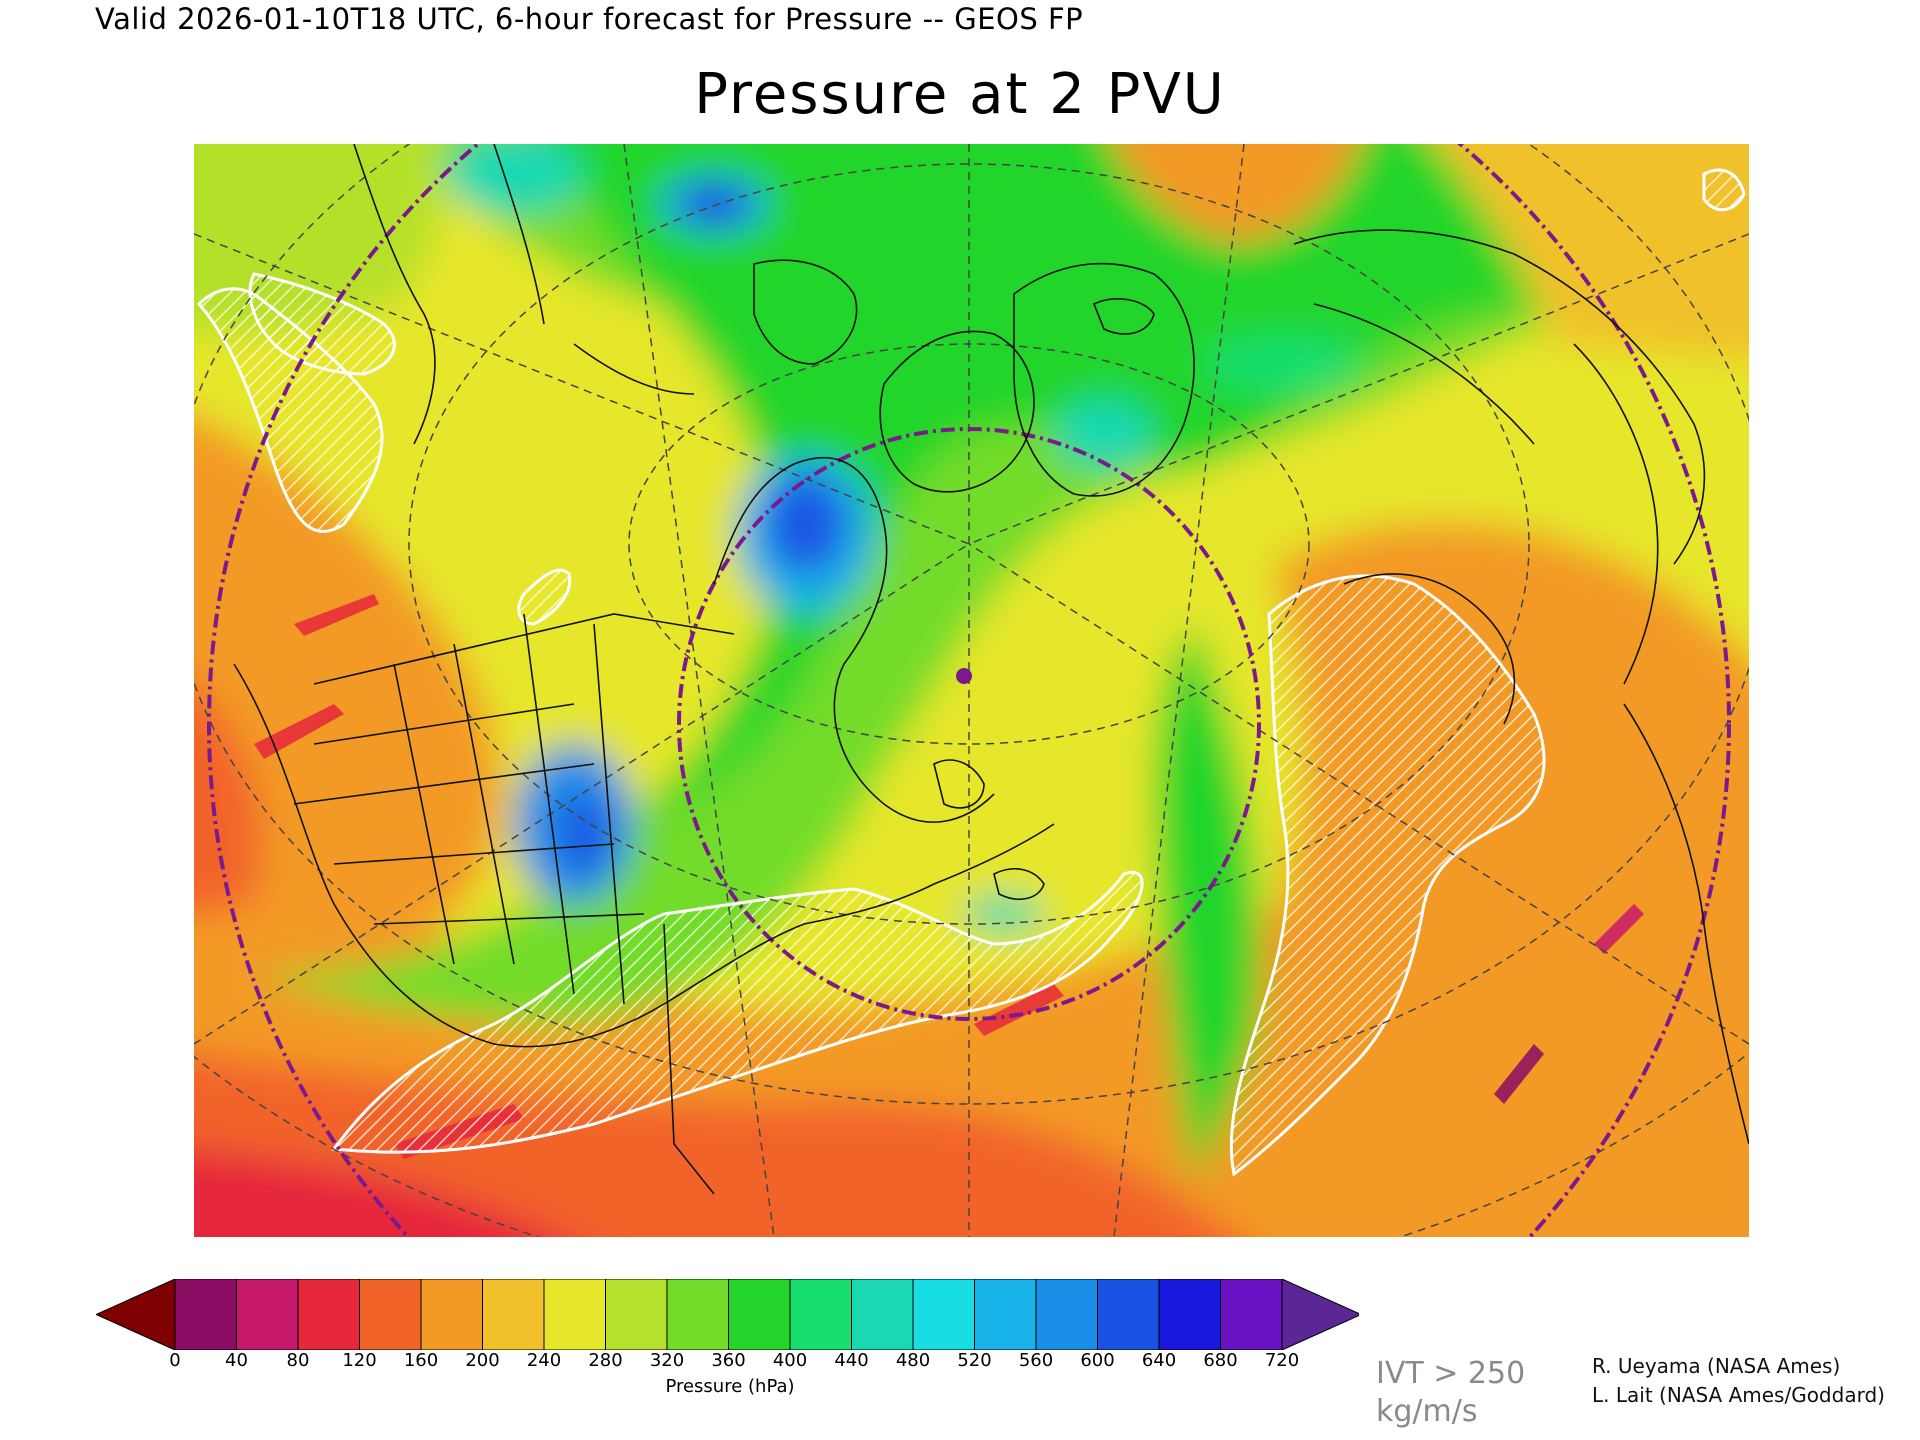 This screenshot has width=1920, height=1440. I want to click on credit-line2: L. Lait (NASA Ames/Goddard), so click(1738, 1395).